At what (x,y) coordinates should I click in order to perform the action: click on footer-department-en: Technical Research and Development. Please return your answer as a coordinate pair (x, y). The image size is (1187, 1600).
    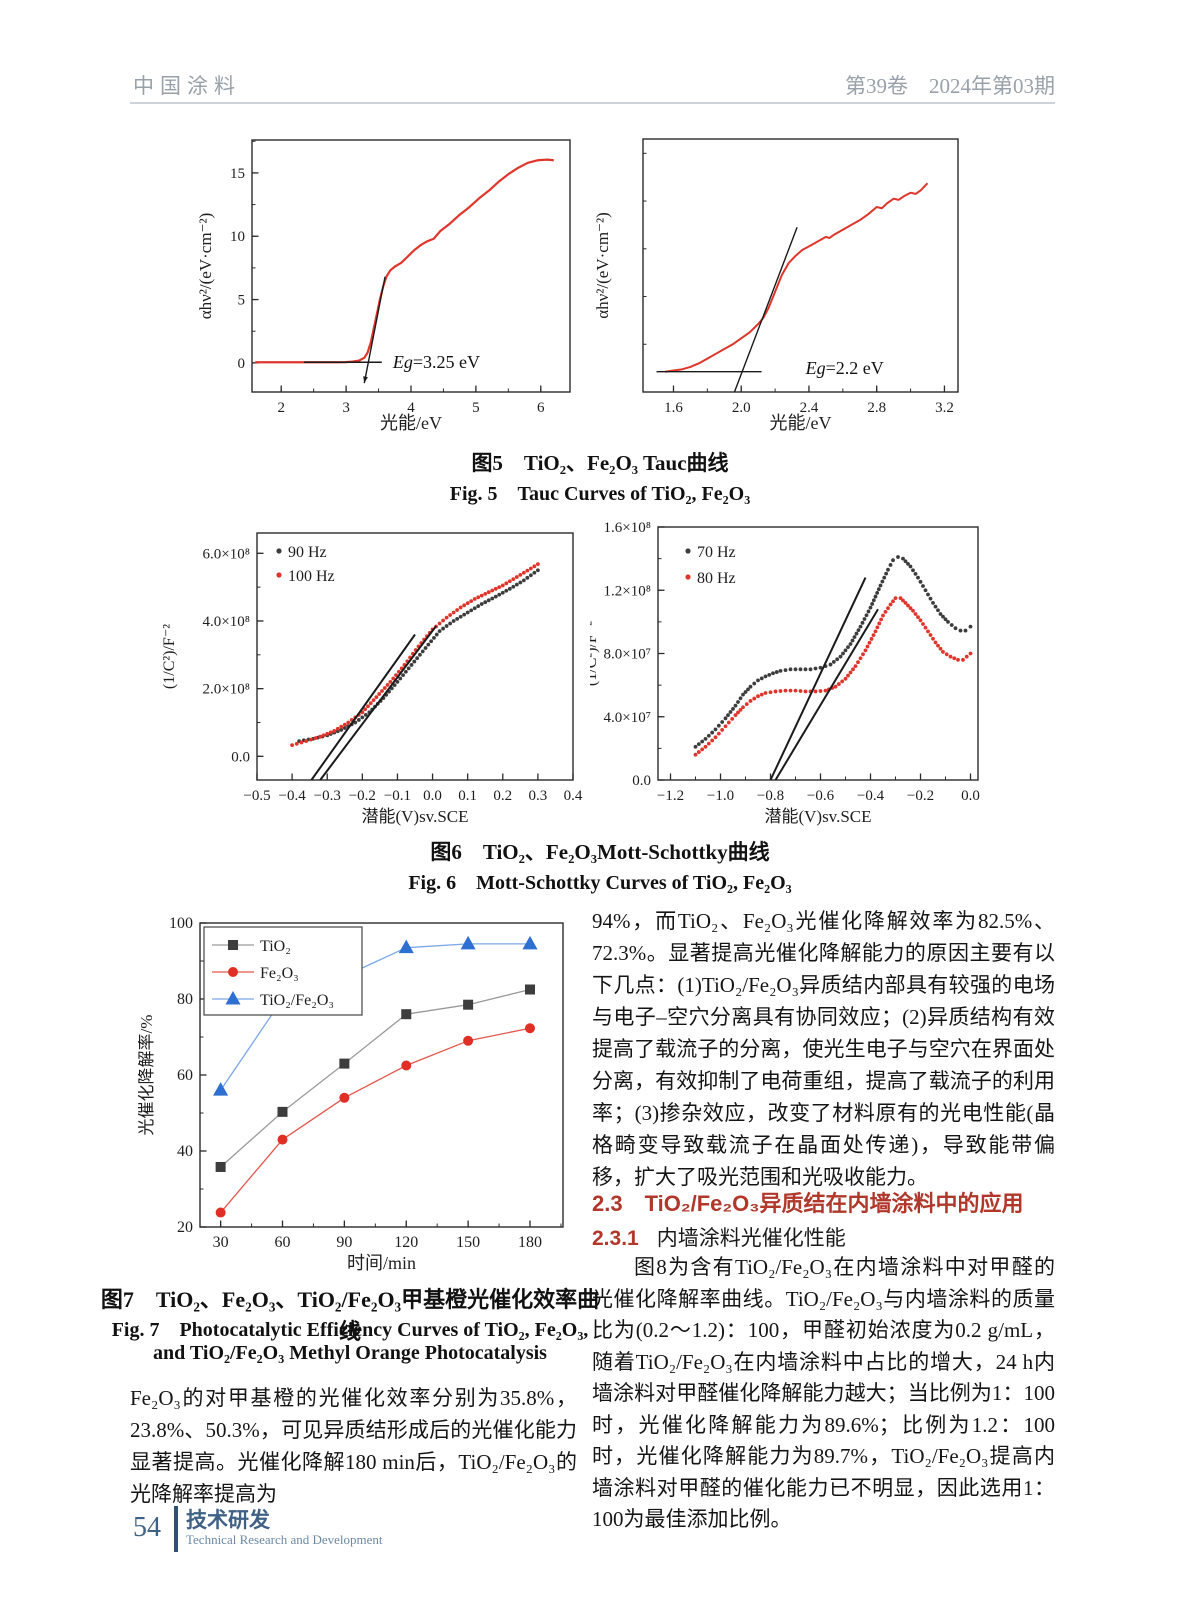
    Looking at the image, I should click on (284, 1539).